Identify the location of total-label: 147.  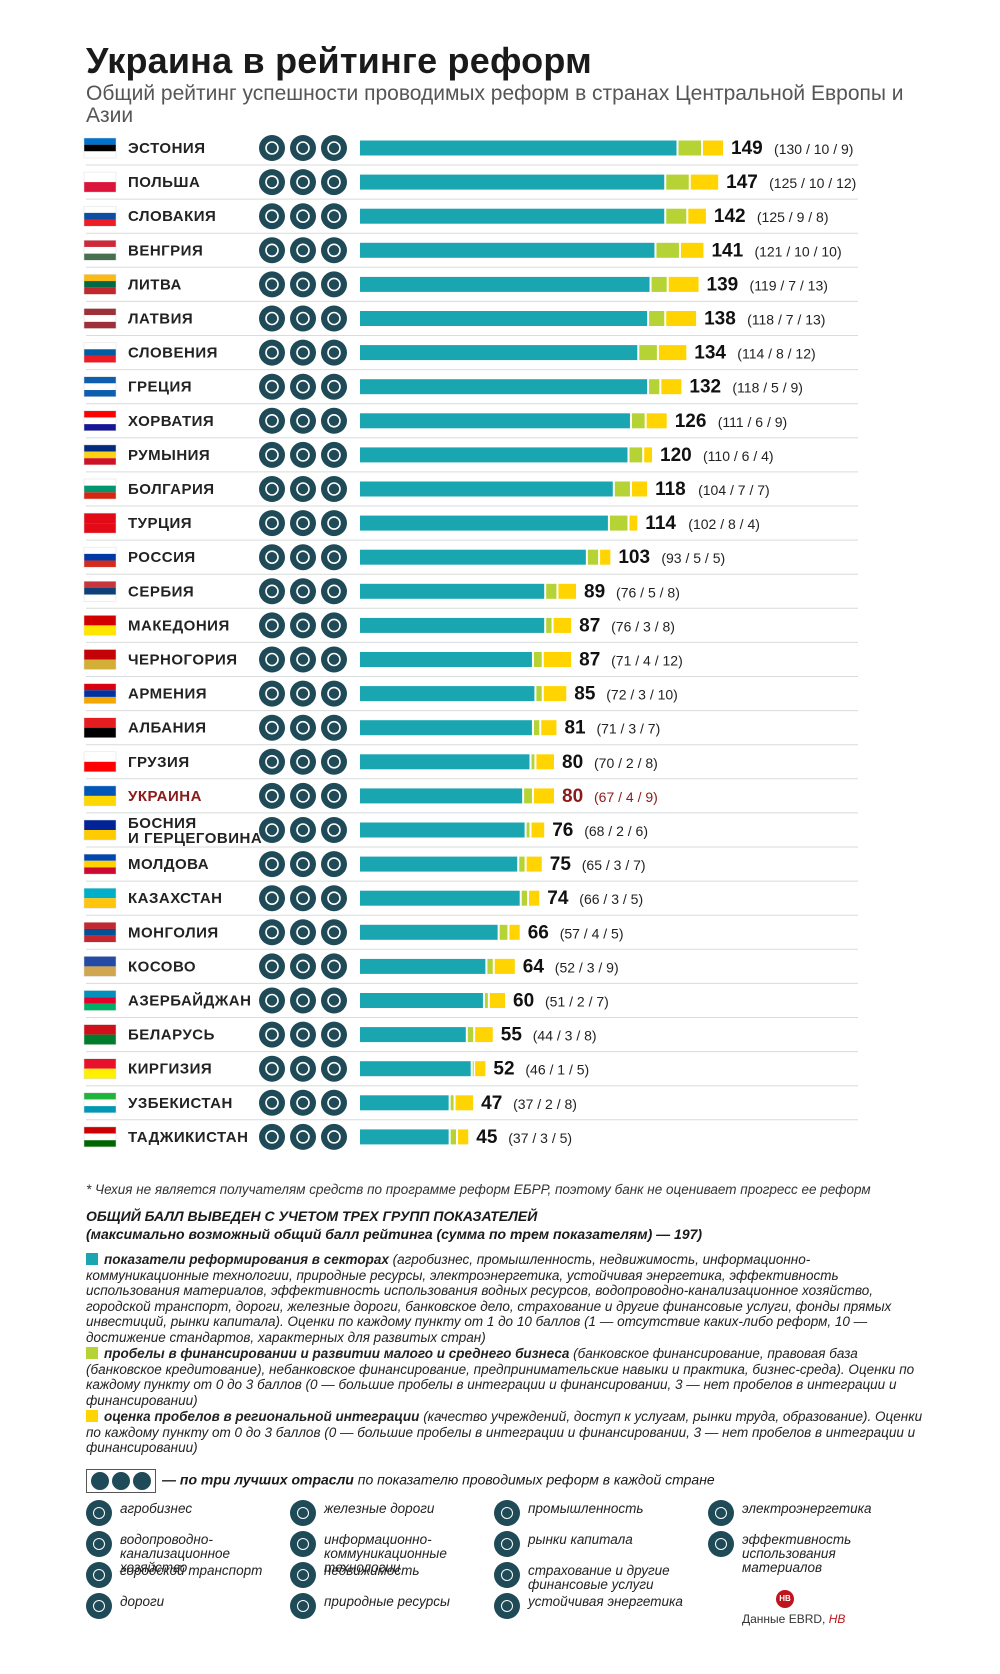
(742, 182).